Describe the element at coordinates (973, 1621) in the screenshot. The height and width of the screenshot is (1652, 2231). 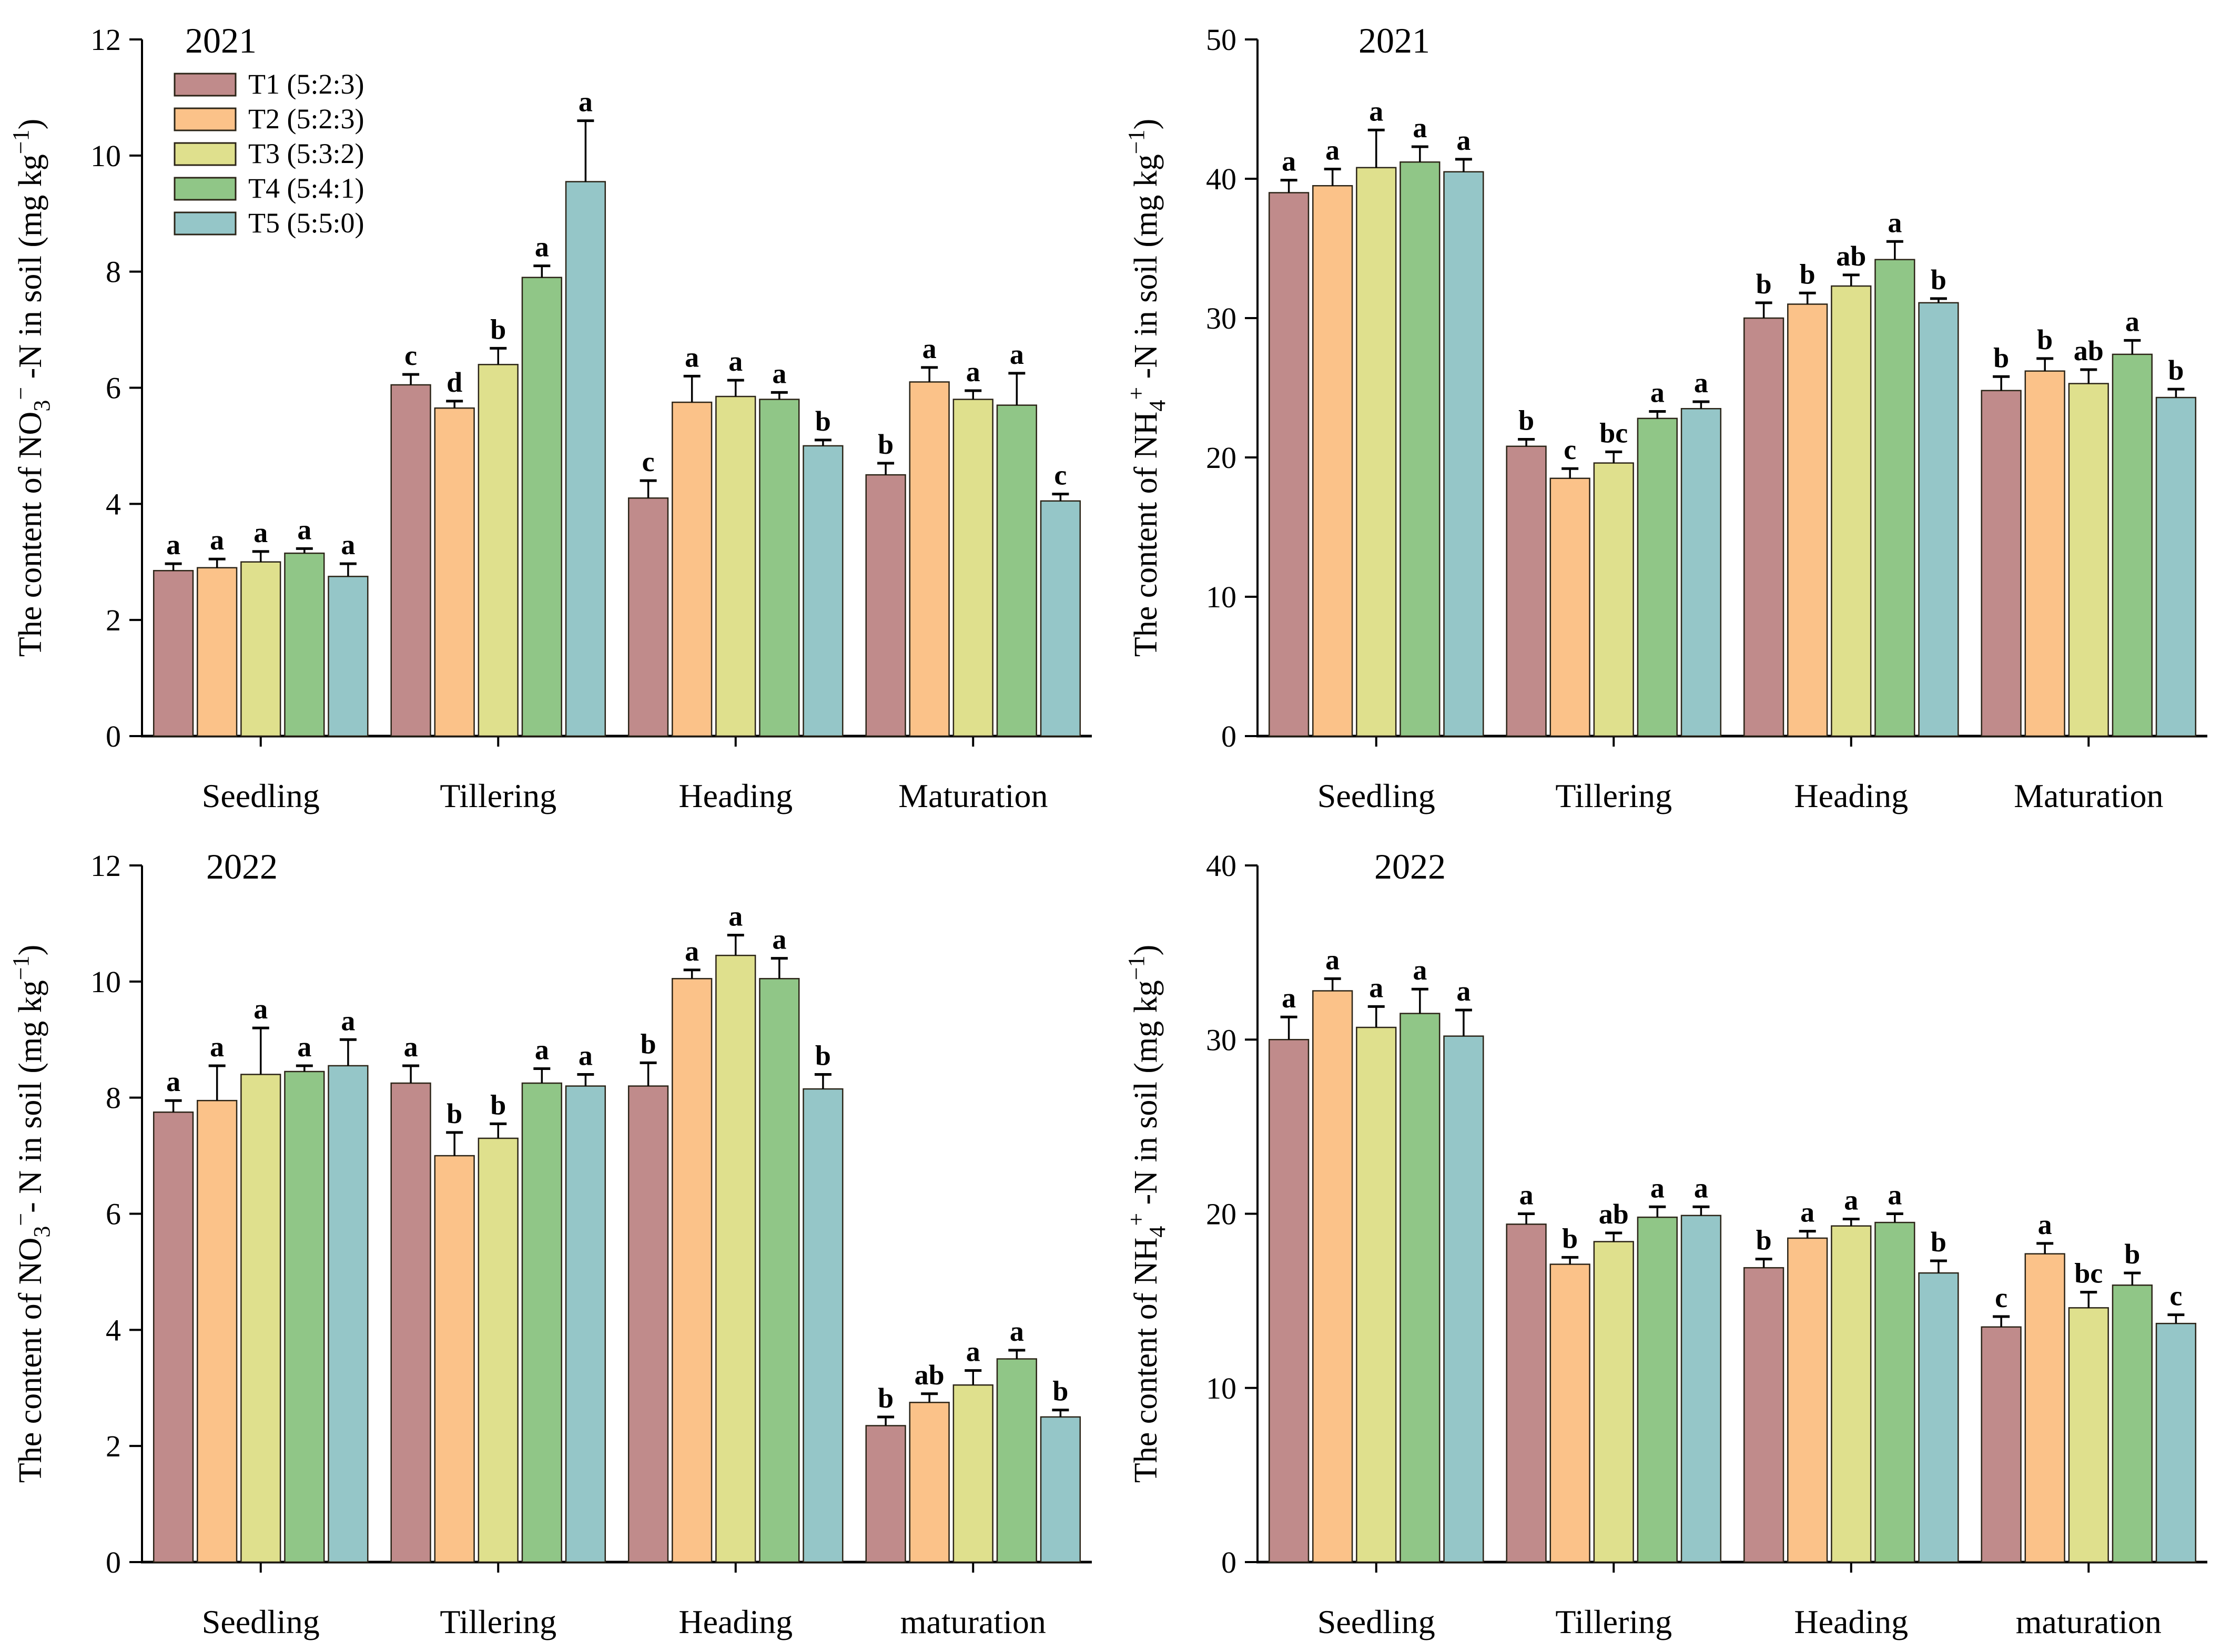
I see `x-category-label: maturation` at that location.